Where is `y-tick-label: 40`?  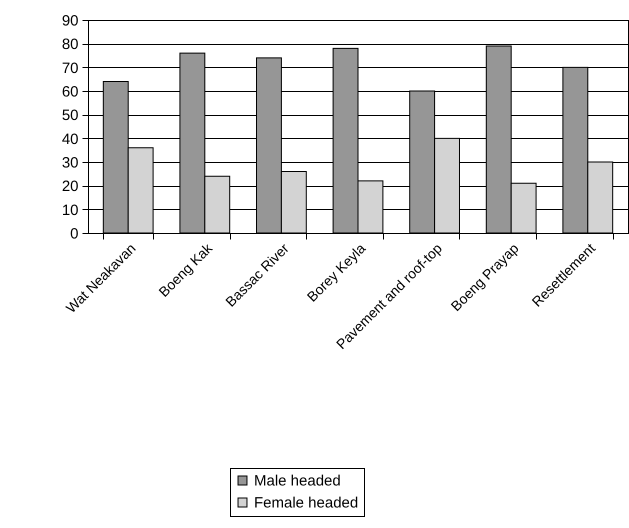
y-tick-label: 40 is located at coordinates (70, 139).